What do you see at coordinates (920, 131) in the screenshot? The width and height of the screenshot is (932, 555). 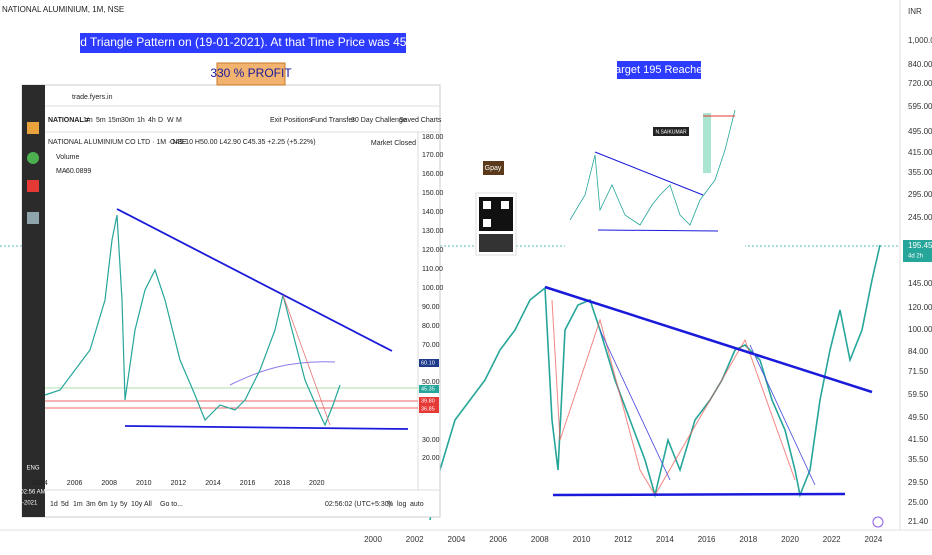 I see `price-label: 495.00` at bounding box center [920, 131].